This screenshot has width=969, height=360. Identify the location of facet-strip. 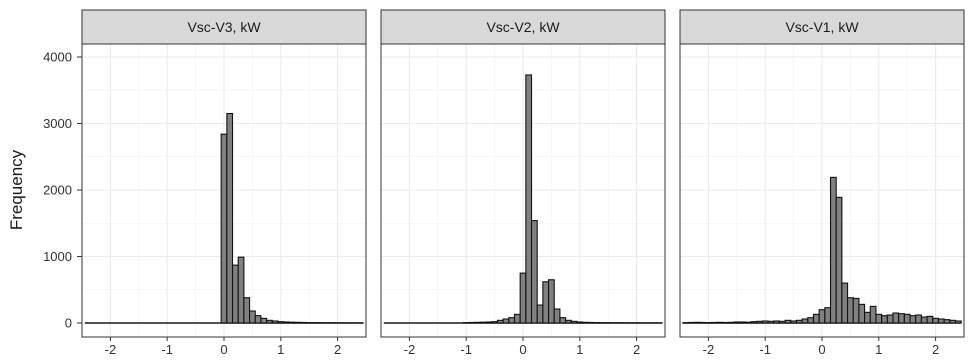
(224, 27).